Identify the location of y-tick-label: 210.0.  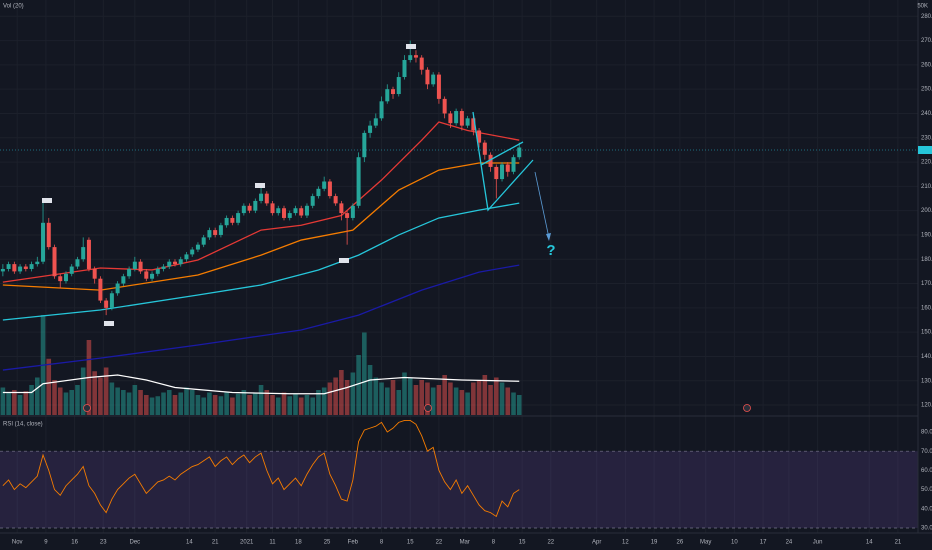
(926, 187).